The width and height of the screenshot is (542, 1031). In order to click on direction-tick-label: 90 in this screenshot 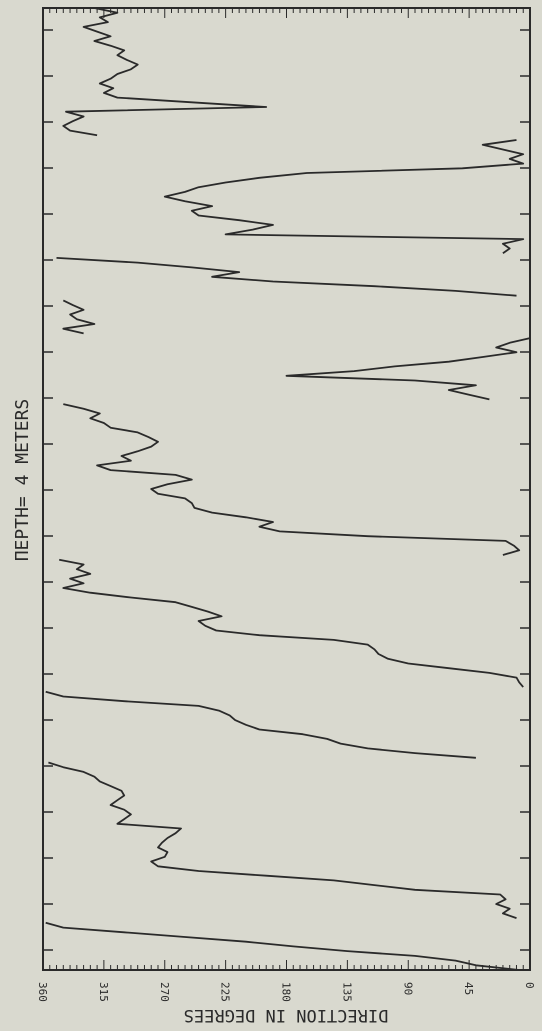, I will do `click(407, 988)`.